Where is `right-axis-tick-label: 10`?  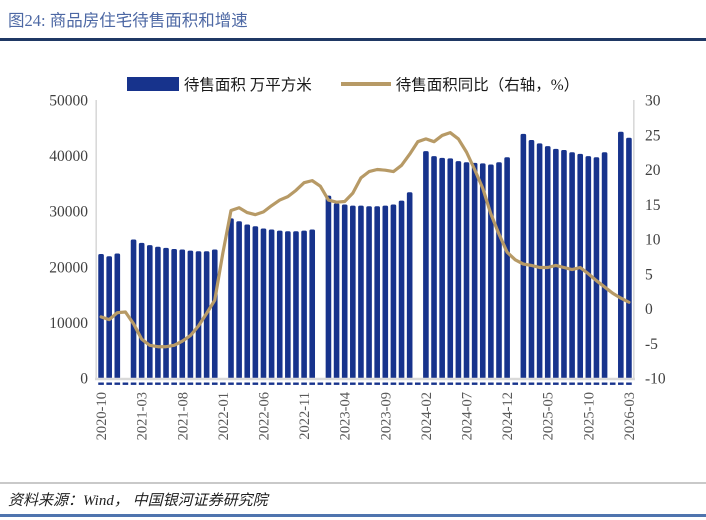 right-axis-tick-label: 10 is located at coordinates (653, 240).